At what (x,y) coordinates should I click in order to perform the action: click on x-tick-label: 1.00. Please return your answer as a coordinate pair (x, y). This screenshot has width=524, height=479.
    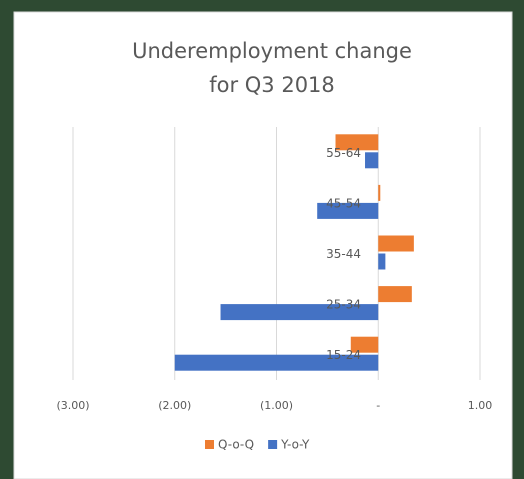
    Looking at the image, I should click on (480, 405).